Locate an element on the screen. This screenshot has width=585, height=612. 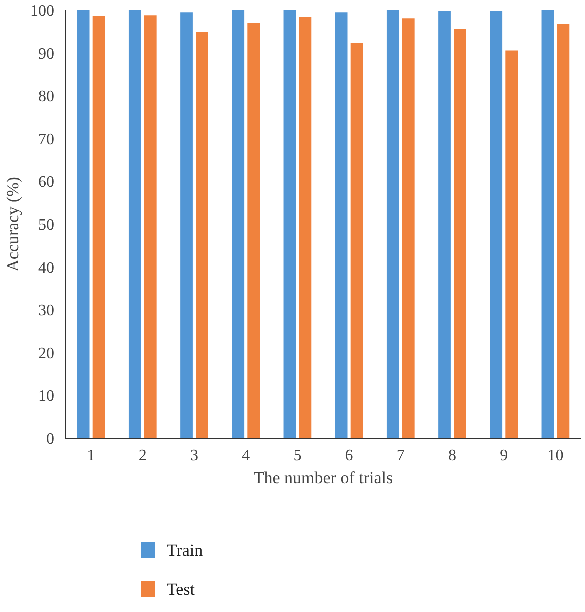
y-tick-label: 50 is located at coordinates (46, 225).